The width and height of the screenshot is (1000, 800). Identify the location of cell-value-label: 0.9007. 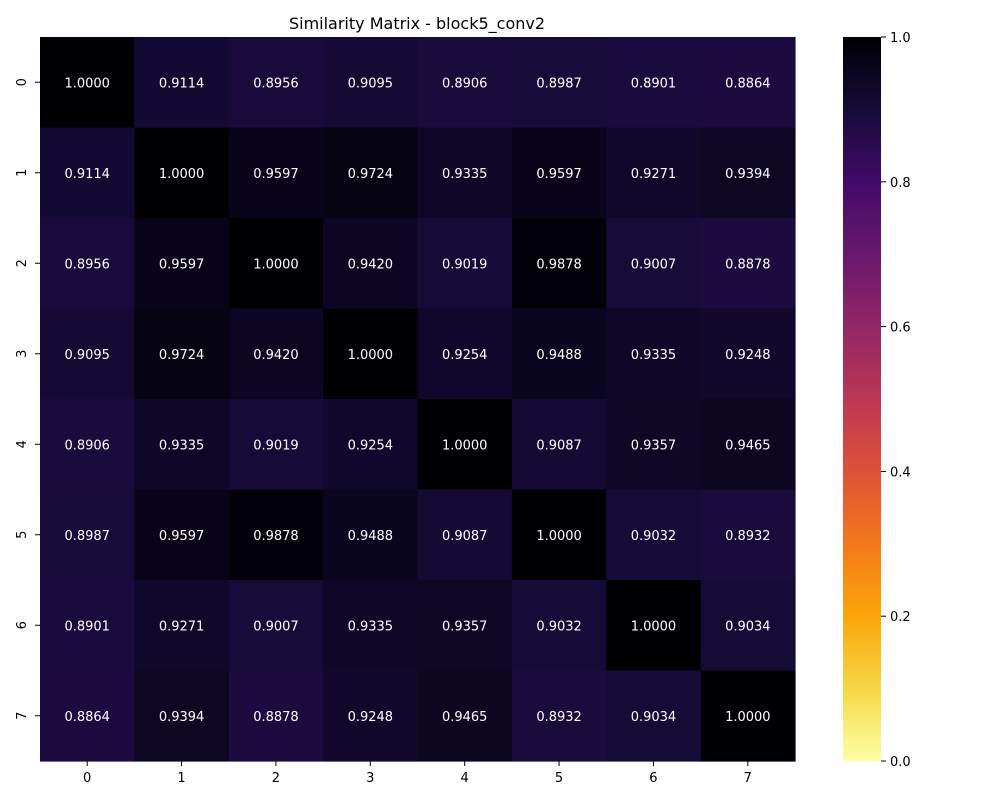
(276, 626).